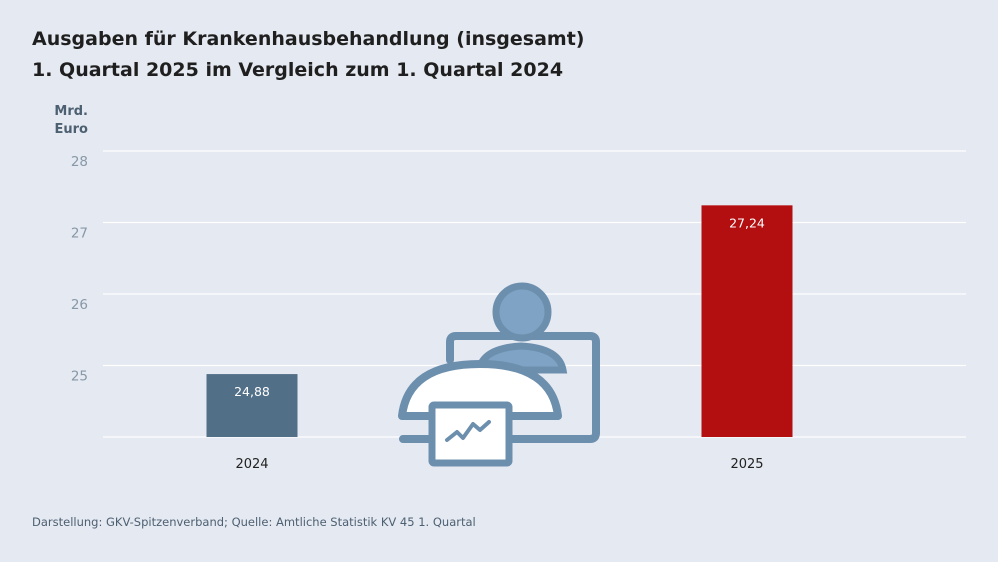 Image resolution: width=998 pixels, height=562 pixels. I want to click on unit-line-2: Euro, so click(71, 129).